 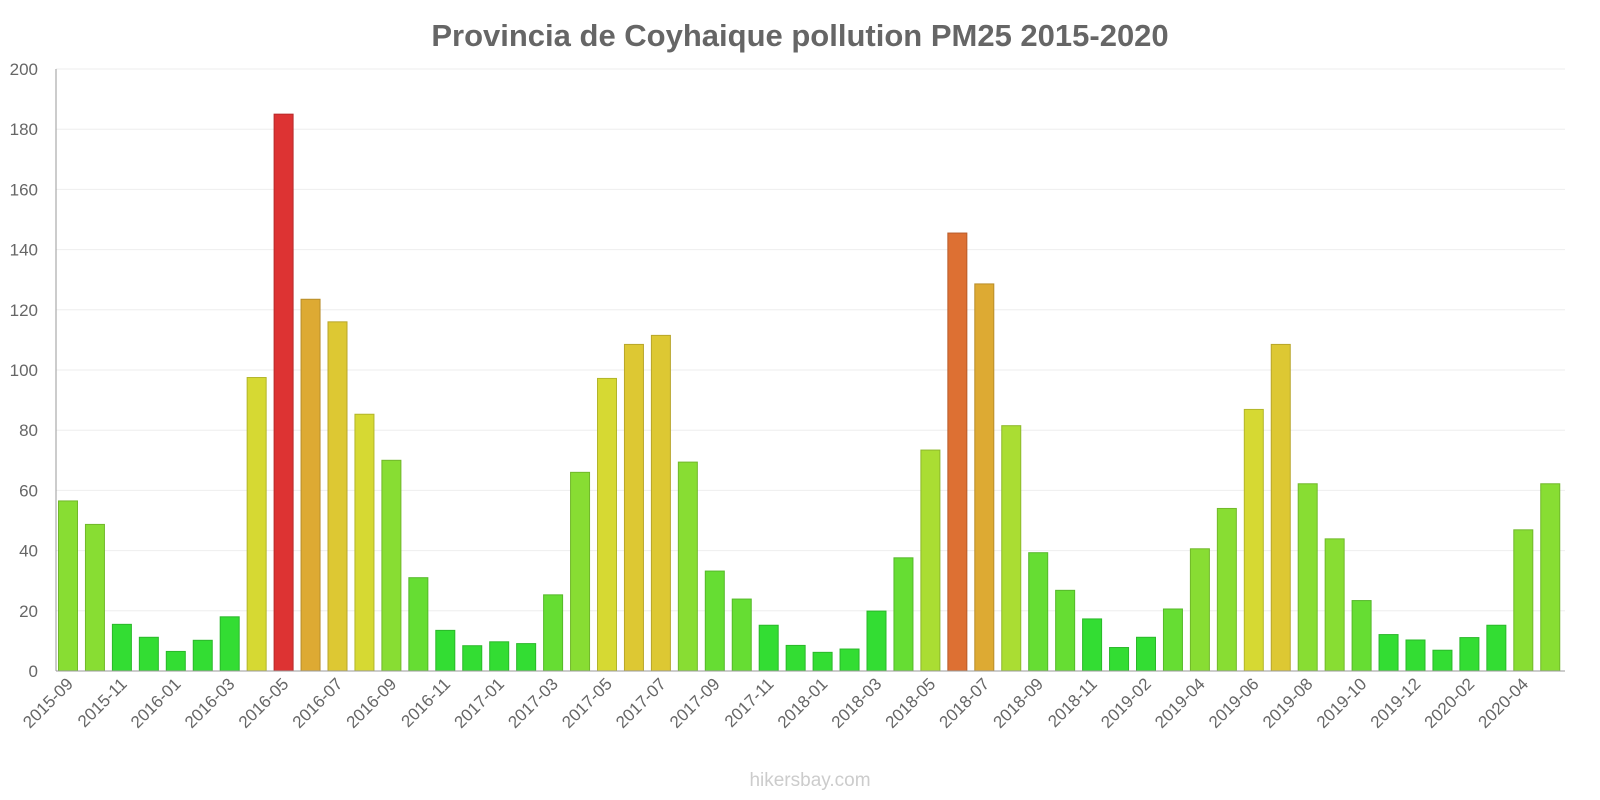 I want to click on x-tick-label: 2016-03, so click(x=210, y=703).